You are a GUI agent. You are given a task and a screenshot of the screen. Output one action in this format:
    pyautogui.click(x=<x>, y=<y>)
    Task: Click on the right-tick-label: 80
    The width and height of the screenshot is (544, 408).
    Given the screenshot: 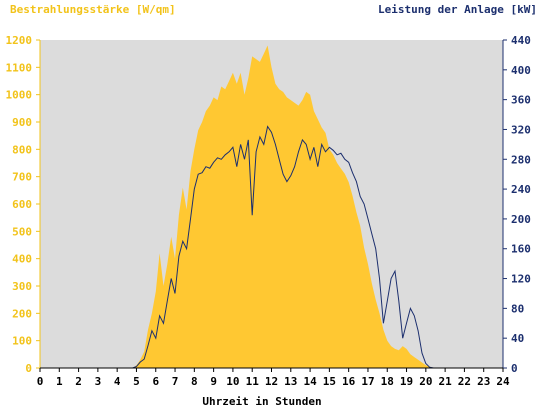 What is the action you would take?
    pyautogui.click(x=517, y=308)
    